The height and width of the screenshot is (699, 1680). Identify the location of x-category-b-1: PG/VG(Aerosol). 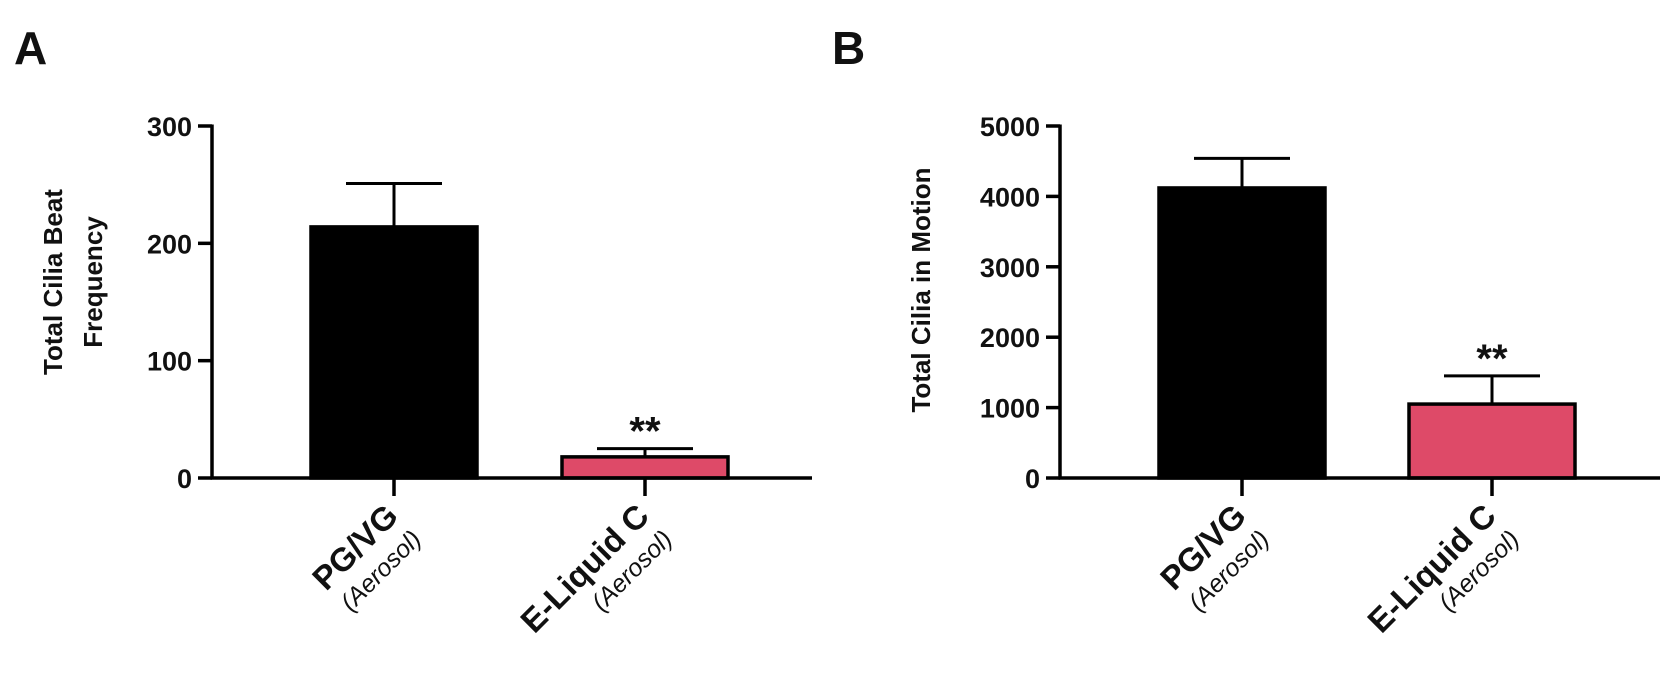
(1214, 557).